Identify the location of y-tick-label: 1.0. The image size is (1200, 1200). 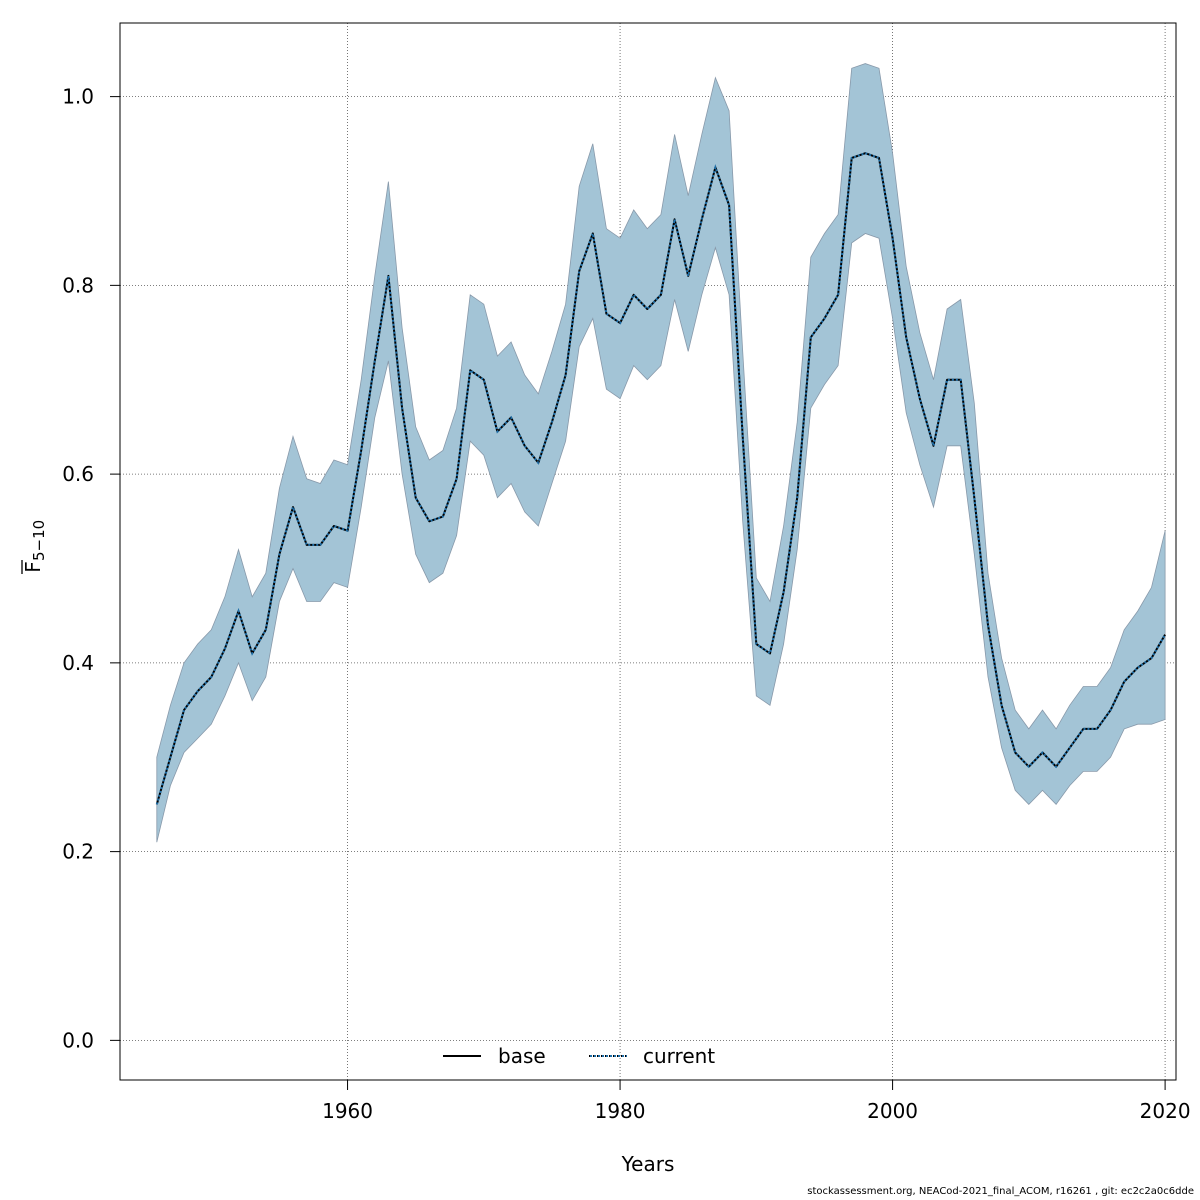
(78, 97).